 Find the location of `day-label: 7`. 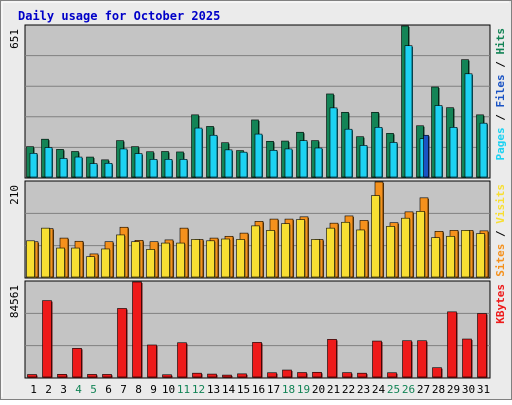

day-label: 7 is located at coordinates (123, 389).